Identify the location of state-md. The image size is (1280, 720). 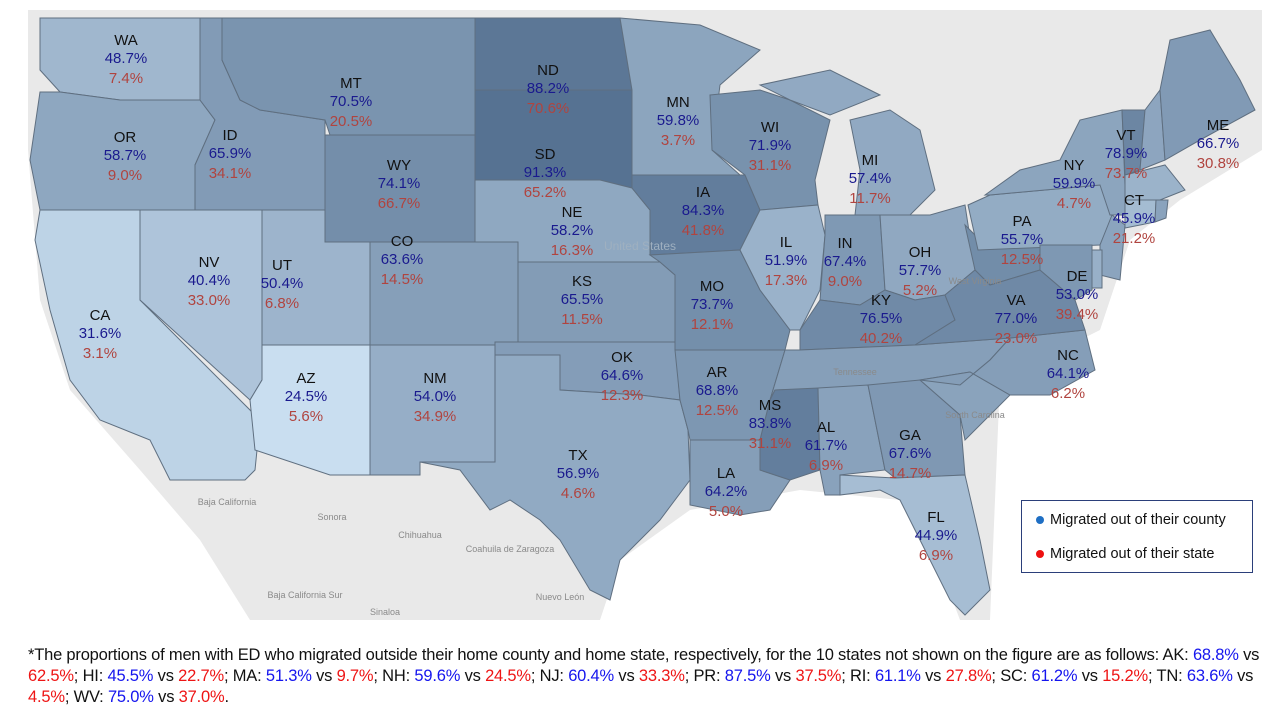
(1066, 272).